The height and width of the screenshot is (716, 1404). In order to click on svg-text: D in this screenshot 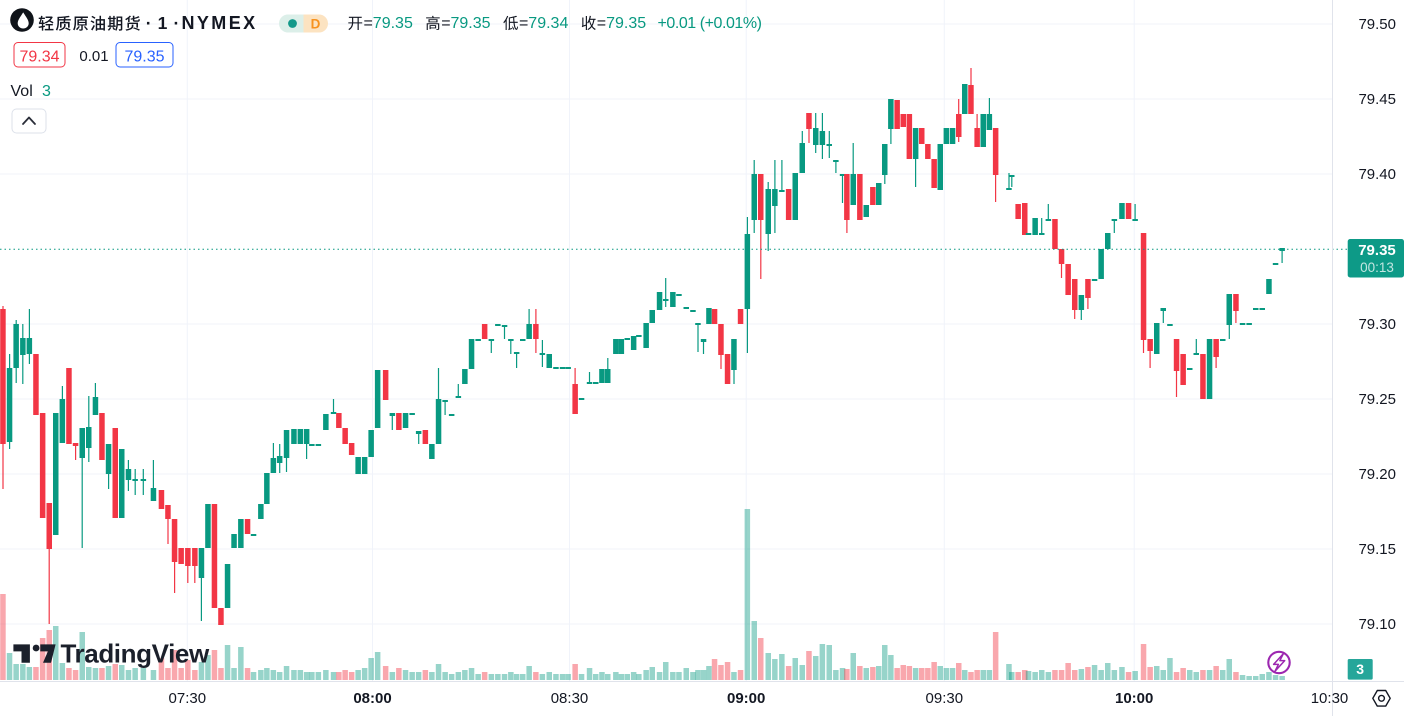, I will do `click(316, 24)`.